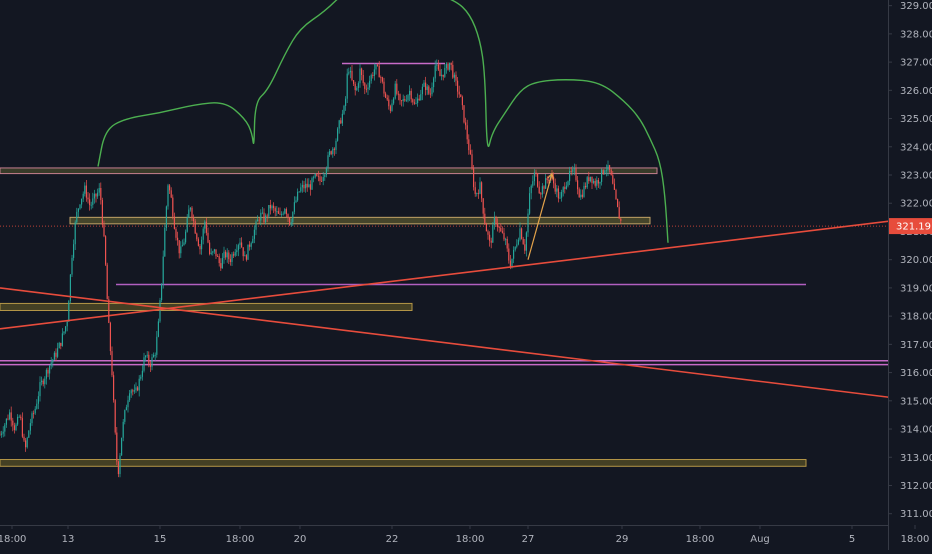  What do you see at coordinates (916, 91) in the screenshot?
I see `y-tick-label: 326.00` at bounding box center [916, 91].